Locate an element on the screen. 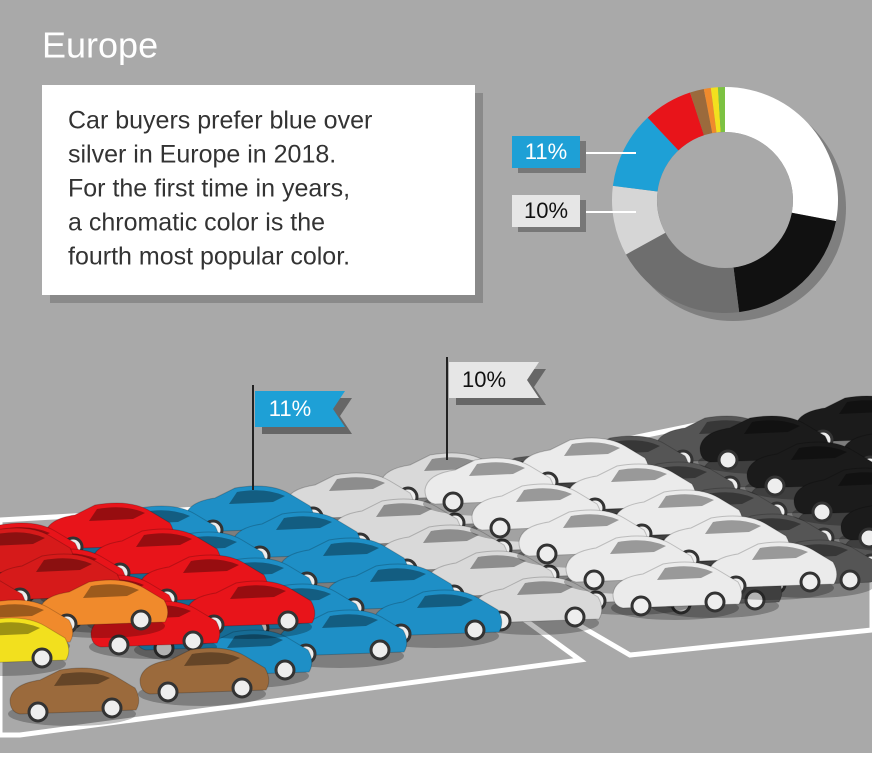 Image resolution: width=872 pixels, height=758 pixels. donut-chart: 11% 10% is located at coordinates (679, 204).